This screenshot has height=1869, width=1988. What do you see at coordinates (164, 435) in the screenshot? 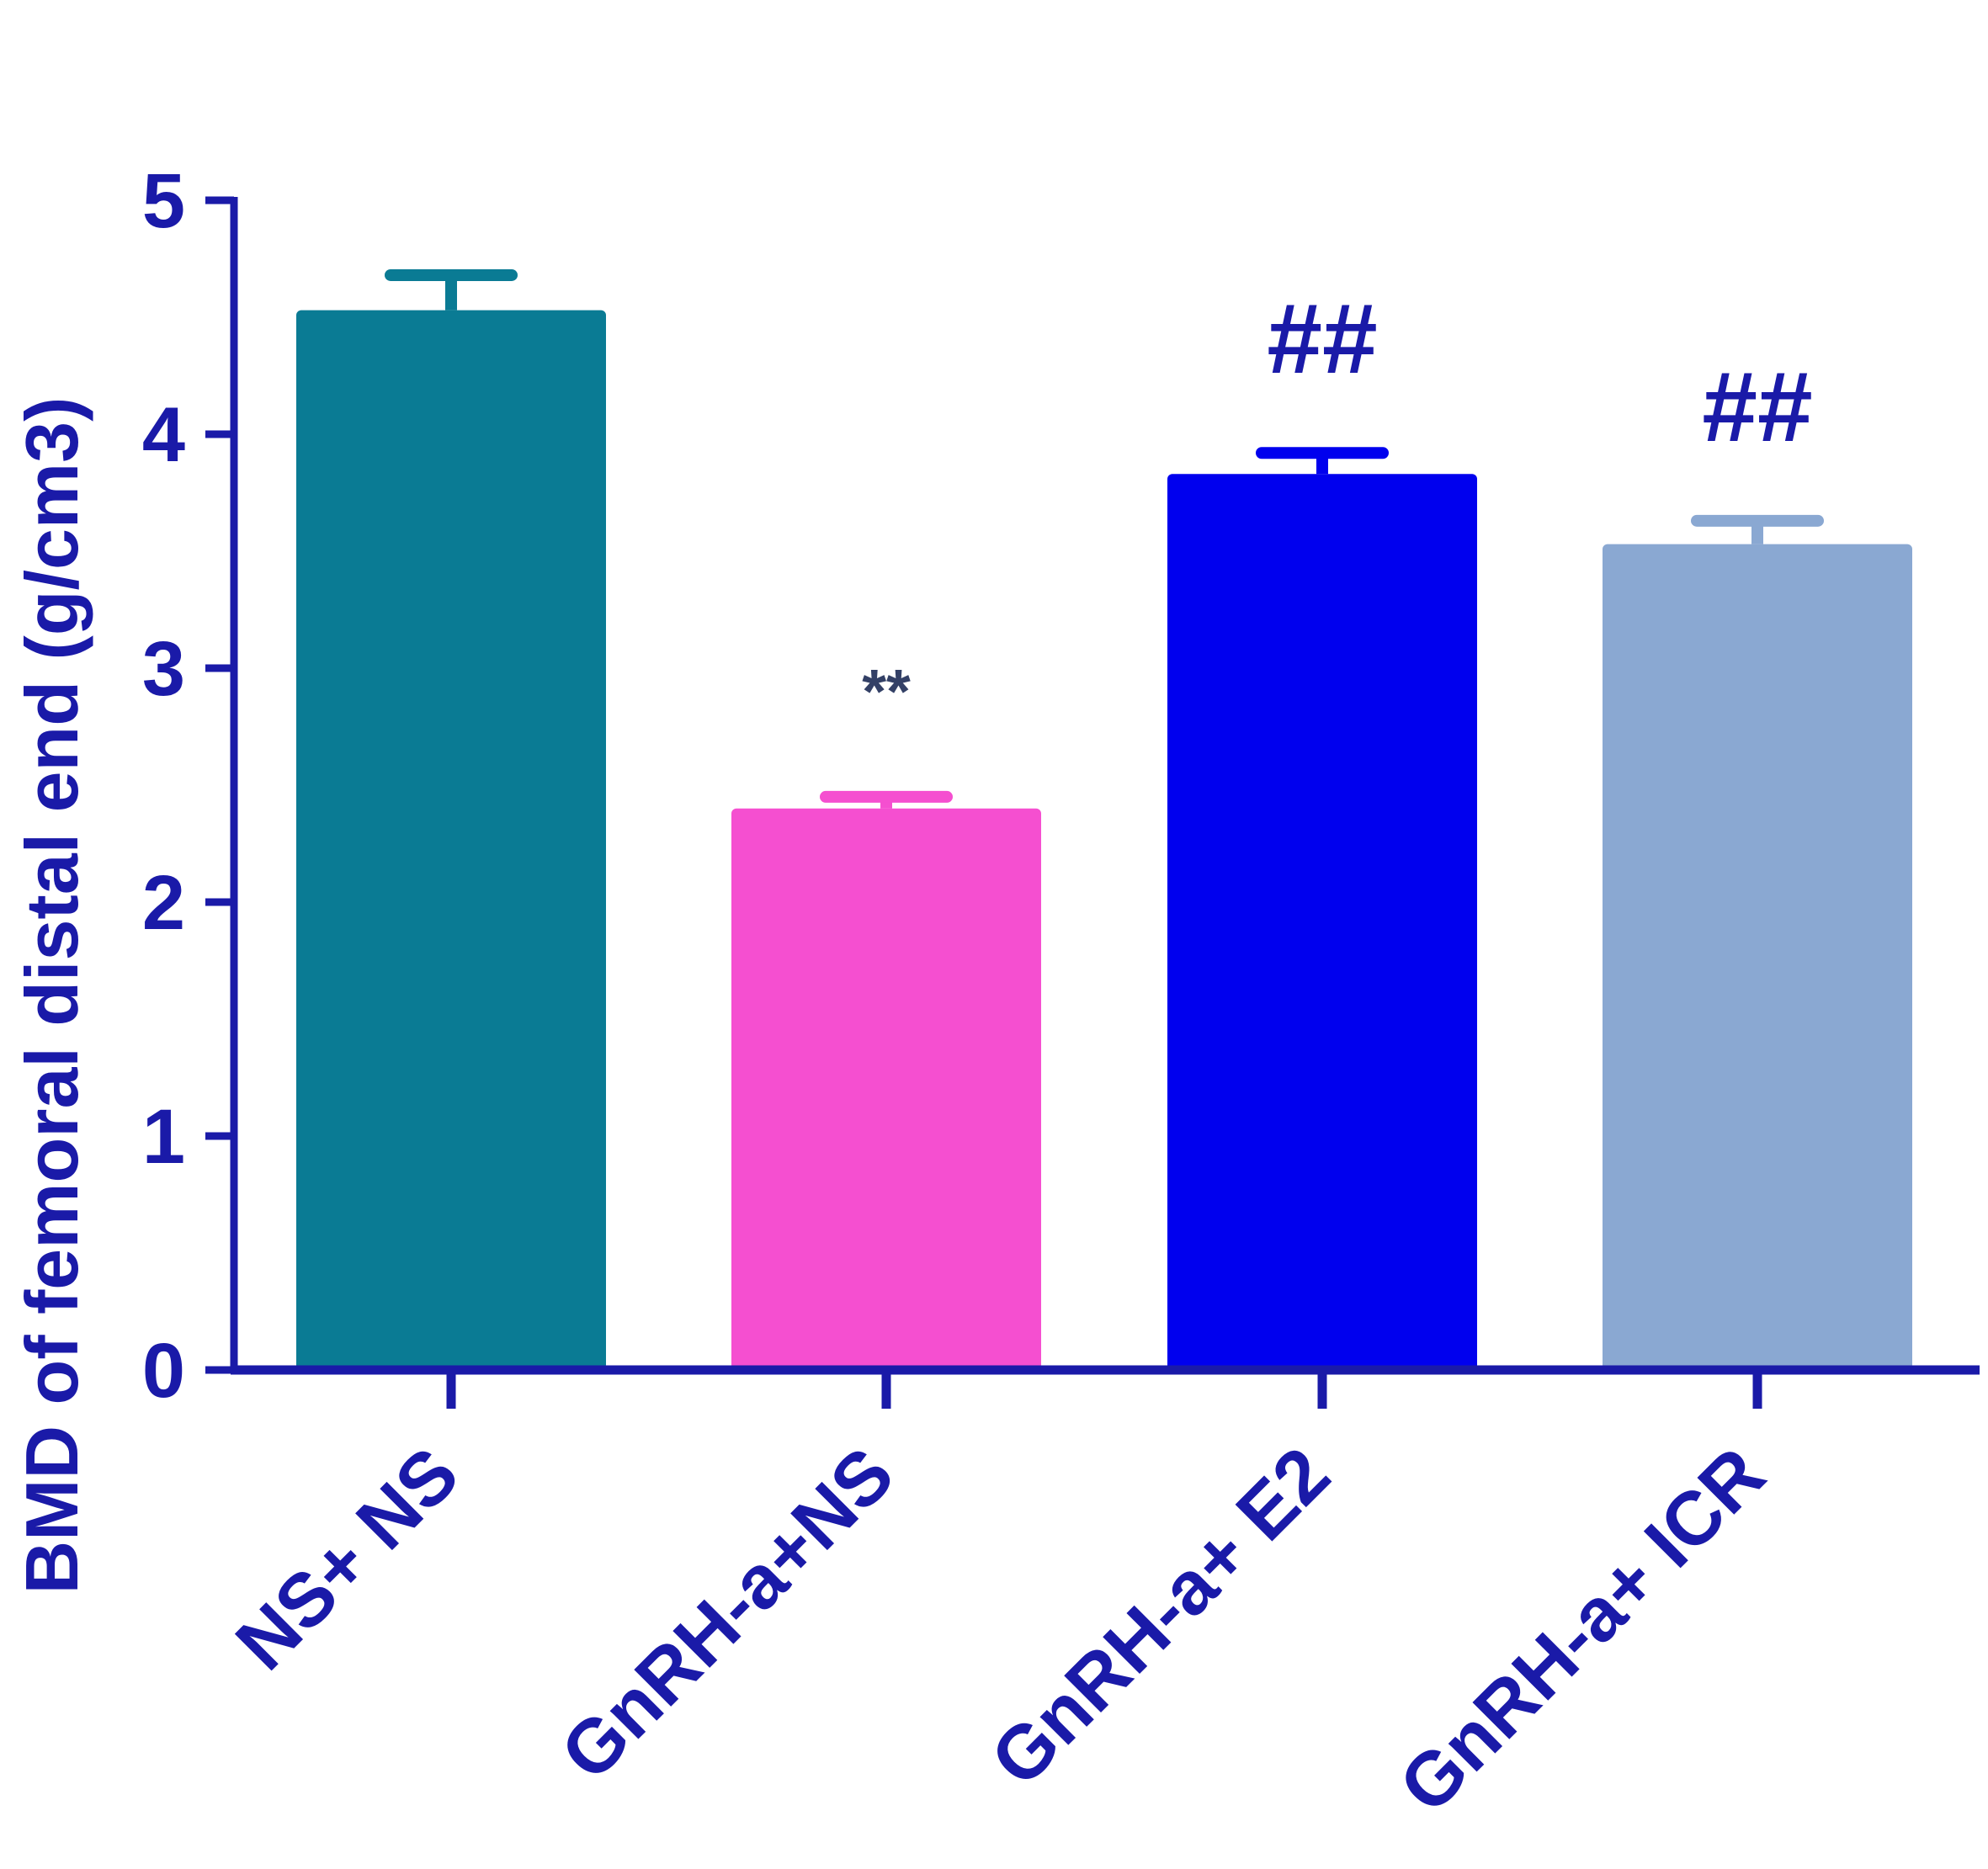
I see `y-tick-label-4: 4` at bounding box center [164, 435].